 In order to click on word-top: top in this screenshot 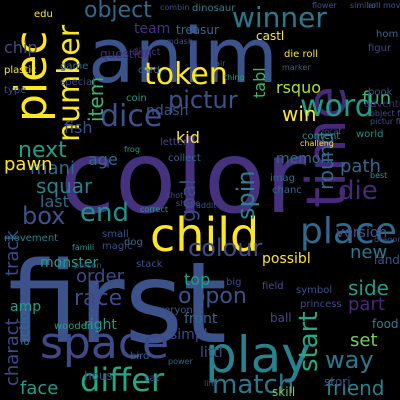, I will do `click(197, 279)`.